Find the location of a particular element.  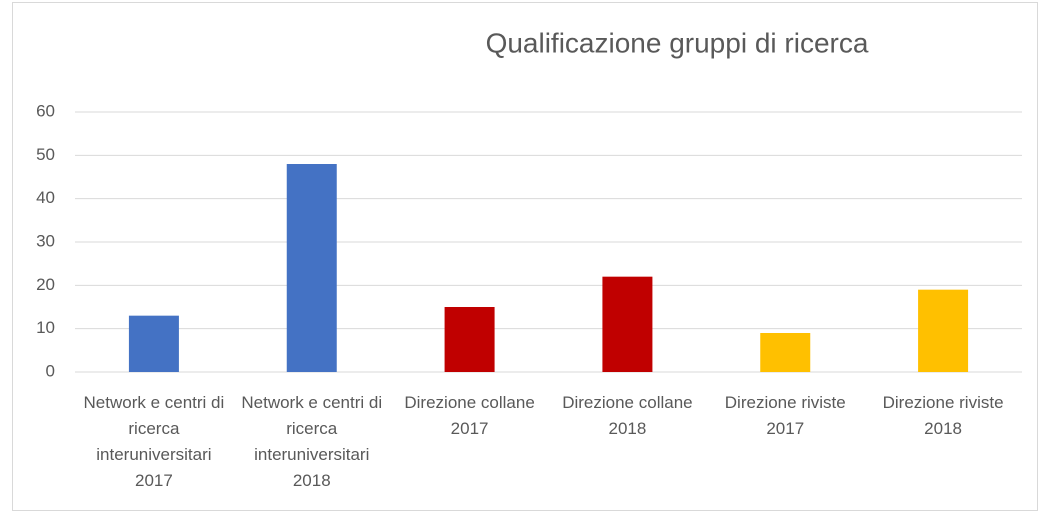

x-tick-label: Direzione riviste 2018 is located at coordinates (943, 415).